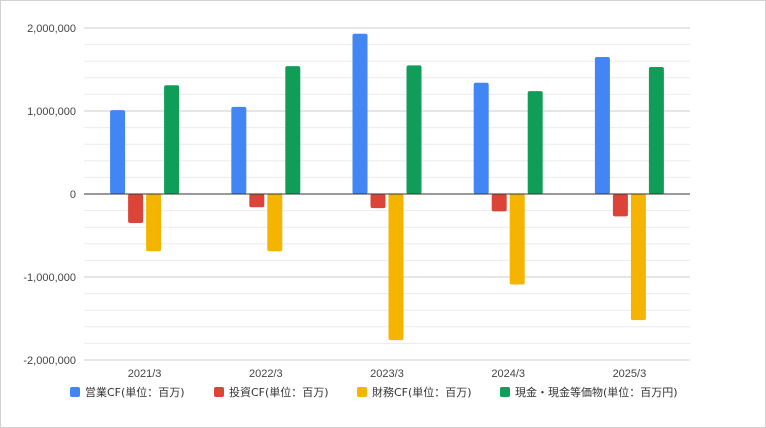  Describe the element at coordinates (73, 195) in the screenshot. I see `y-tick-label: 0` at that location.